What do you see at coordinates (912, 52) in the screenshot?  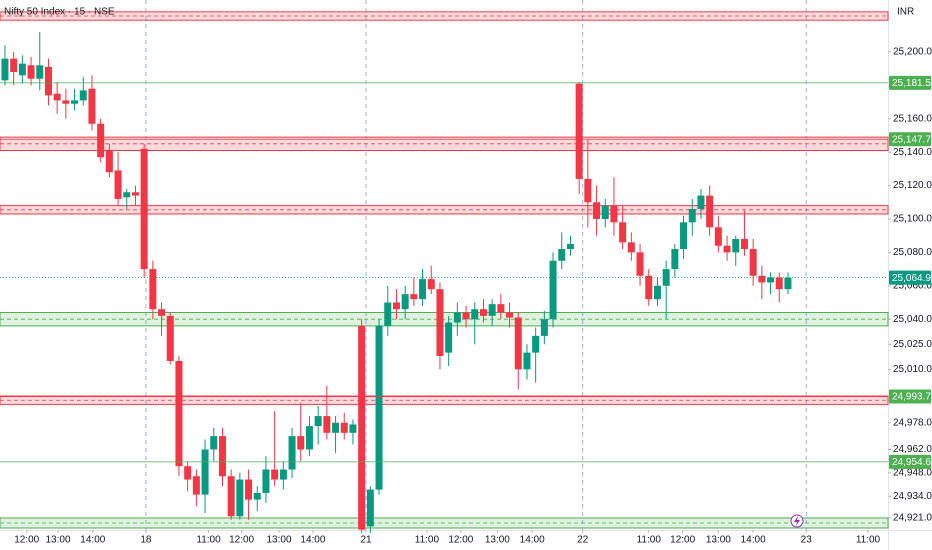 I see `y-tick-label: 25,200.00` at bounding box center [912, 52].